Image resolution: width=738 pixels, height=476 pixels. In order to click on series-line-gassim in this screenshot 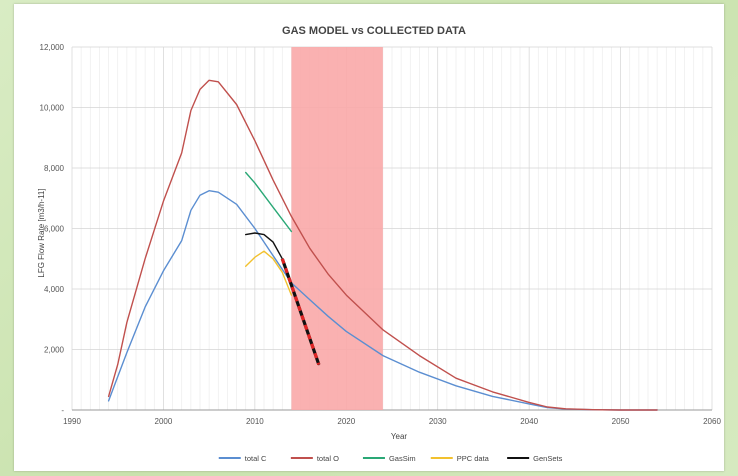, I will do `click(268, 202)`.